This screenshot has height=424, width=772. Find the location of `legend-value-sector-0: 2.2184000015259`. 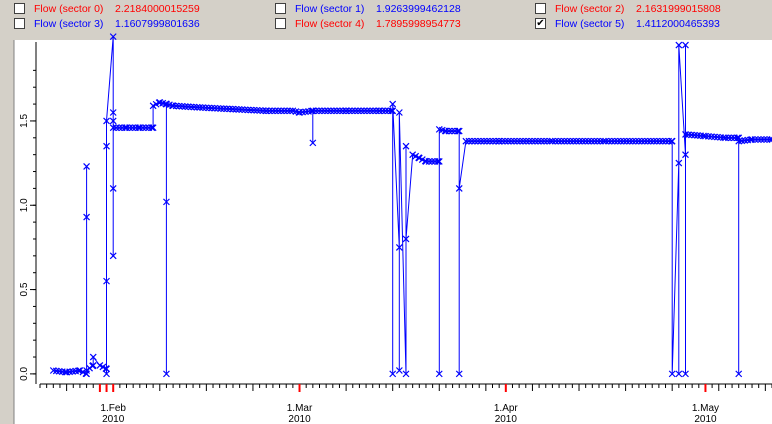

legend-value-sector-0: 2.2184000015259 is located at coordinates (157, 9).